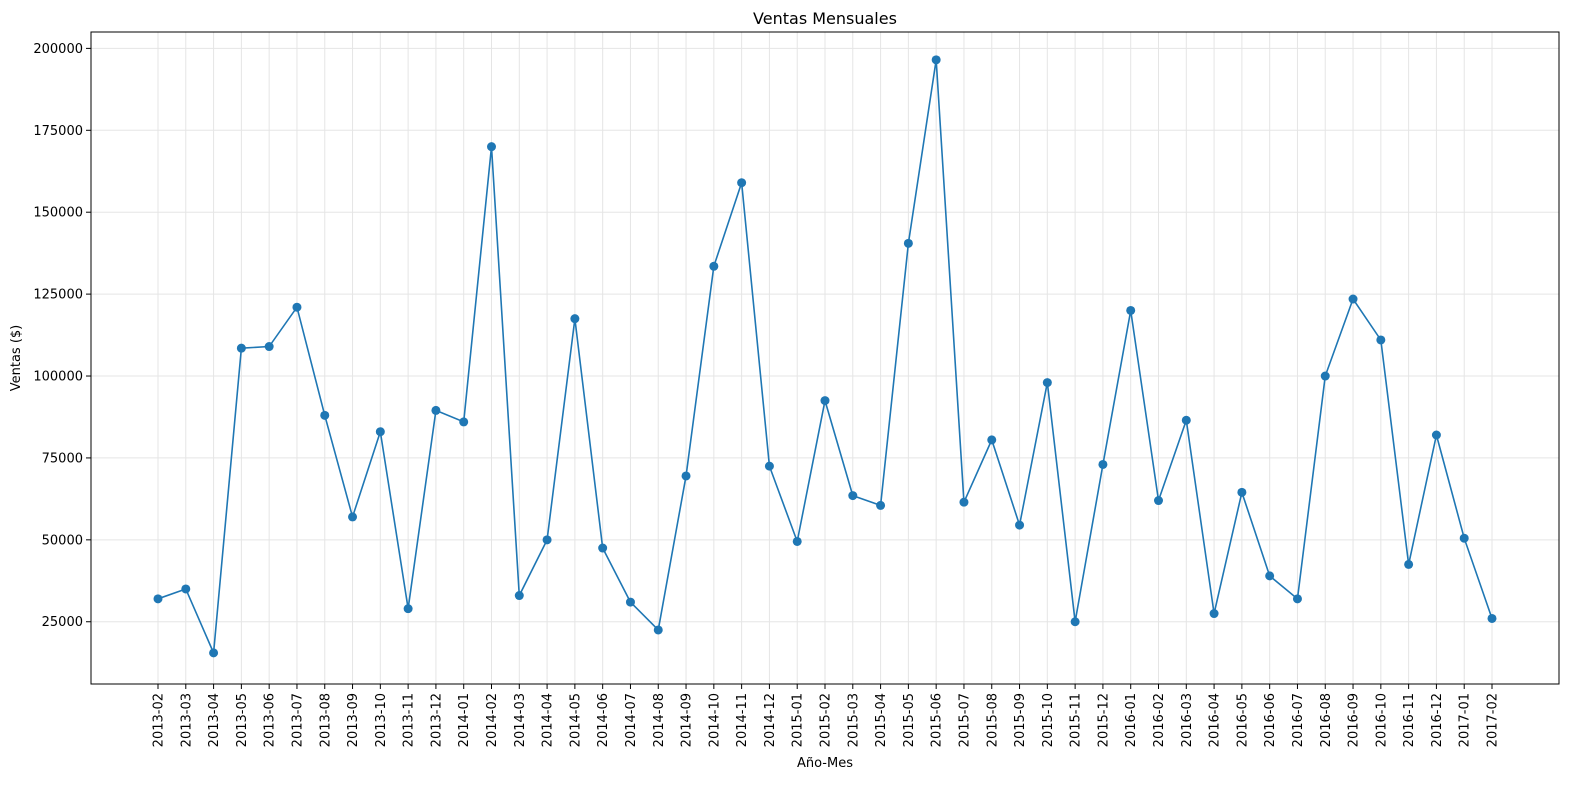  Describe the element at coordinates (1131, 720) in the screenshot. I see `x-tick-label: 2016-01` at that location.